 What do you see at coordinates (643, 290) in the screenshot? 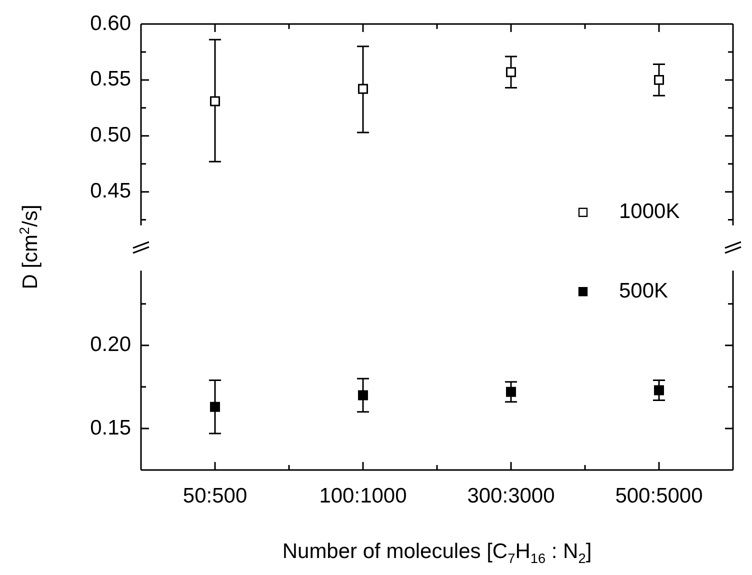
I see `legend-label: 500K` at bounding box center [643, 290].